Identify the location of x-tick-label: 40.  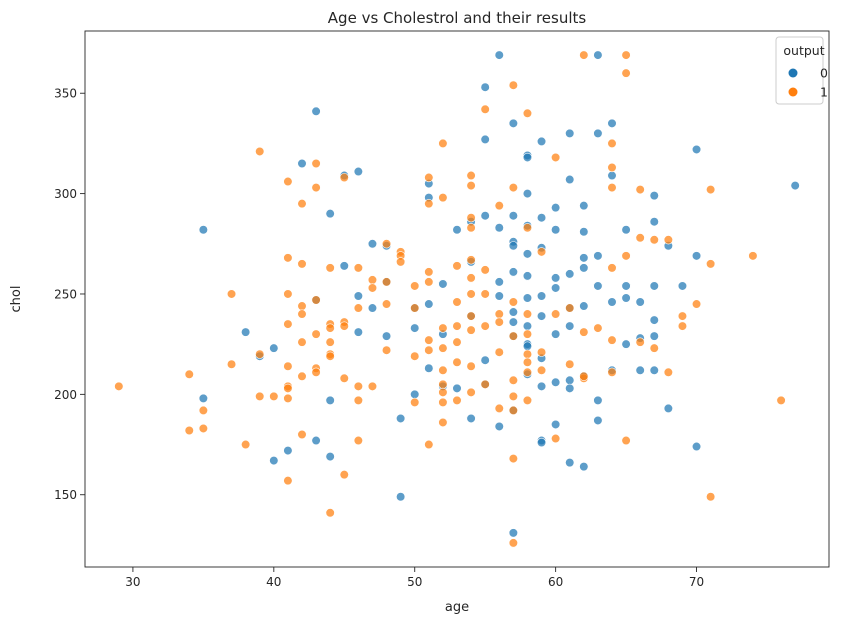
(273, 582).